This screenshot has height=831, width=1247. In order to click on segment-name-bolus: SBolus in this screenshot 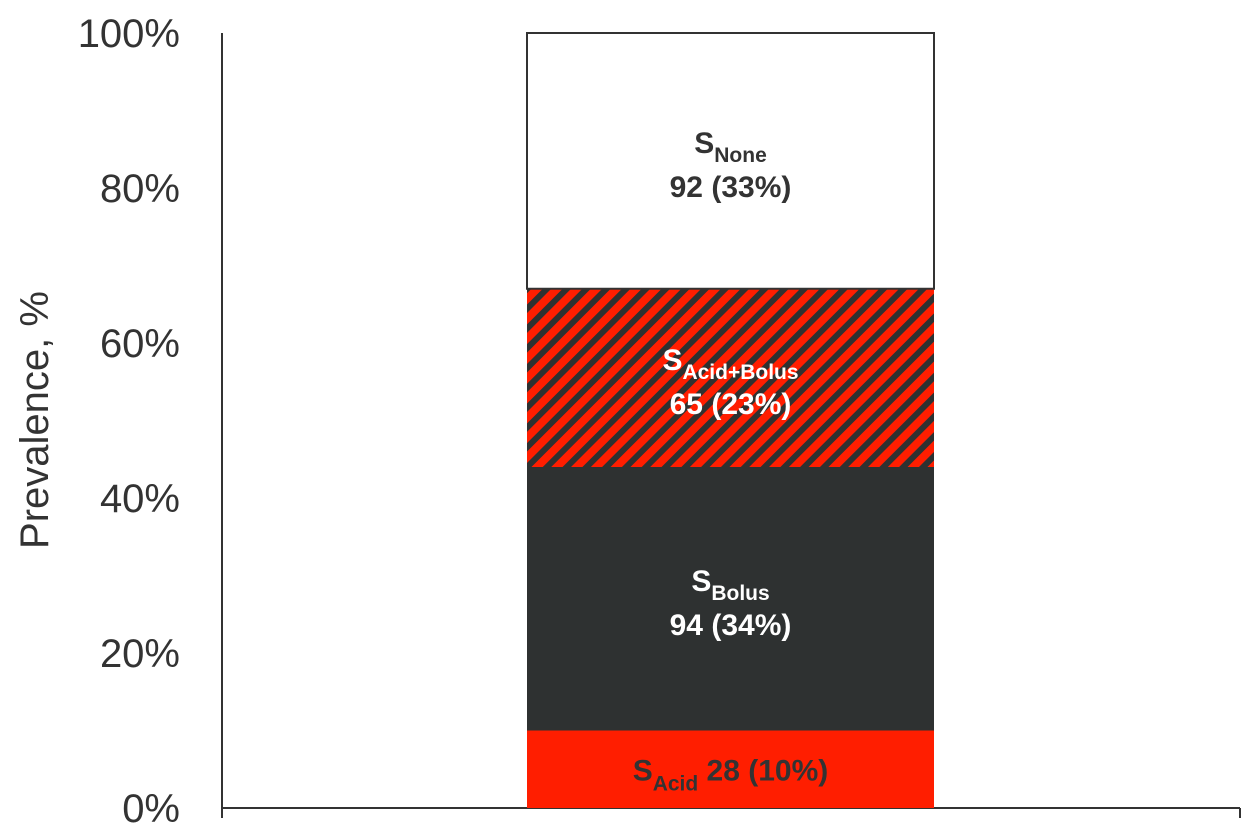, I will do `click(730, 585)`.